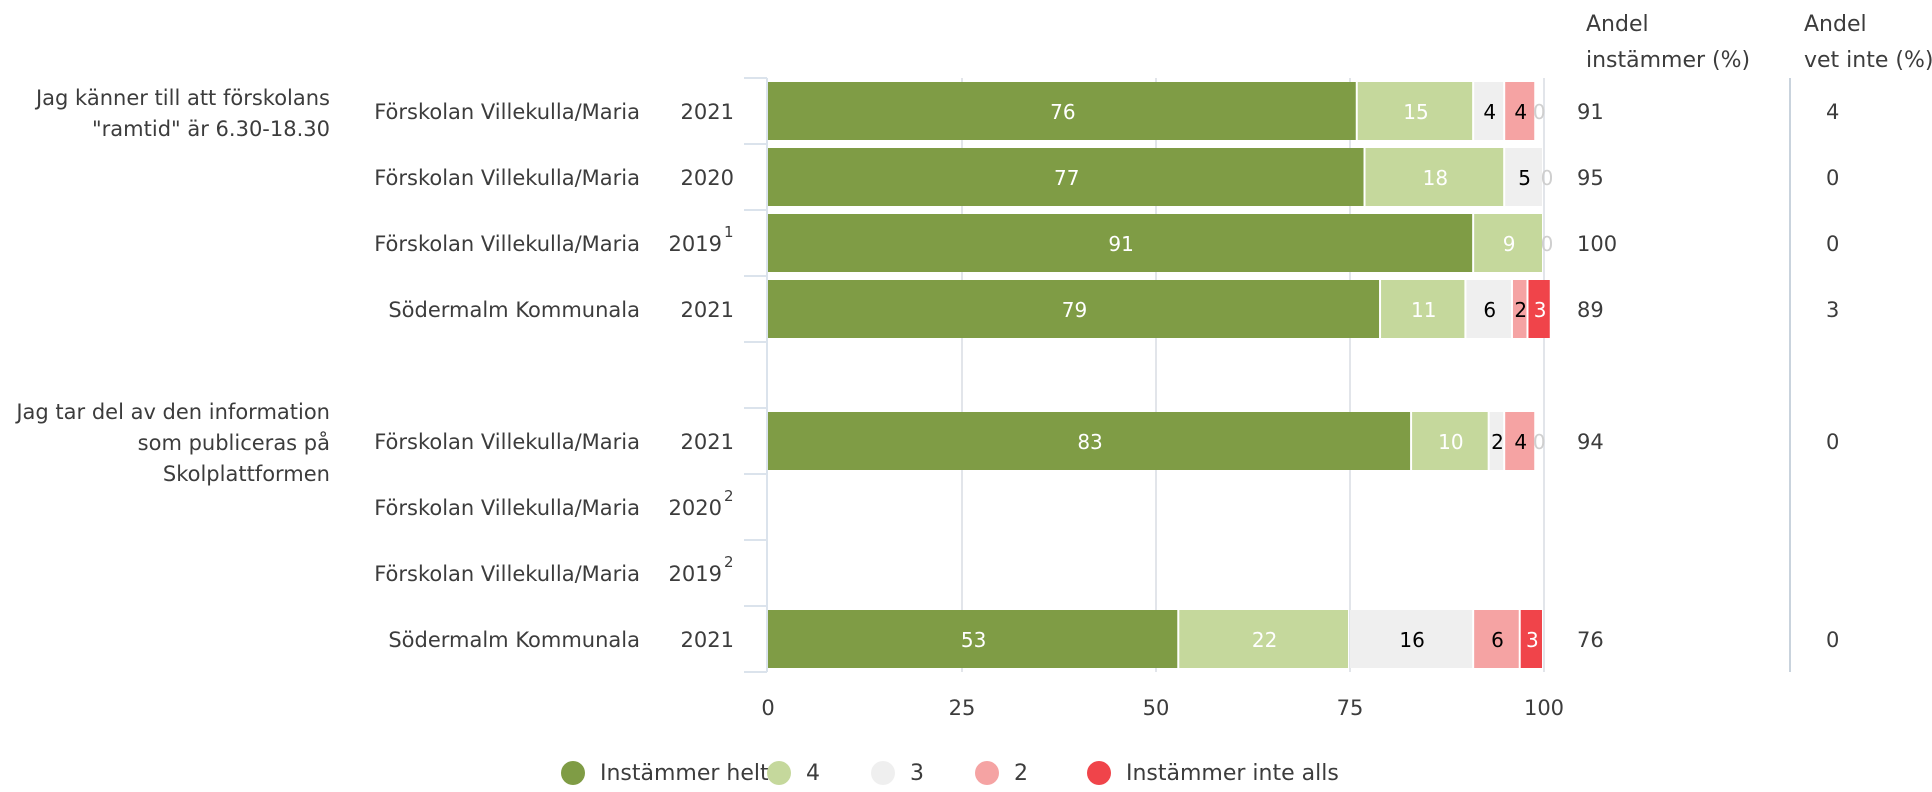 The image size is (1932, 792). What do you see at coordinates (813, 773) in the screenshot?
I see `legend-label: 4` at bounding box center [813, 773].